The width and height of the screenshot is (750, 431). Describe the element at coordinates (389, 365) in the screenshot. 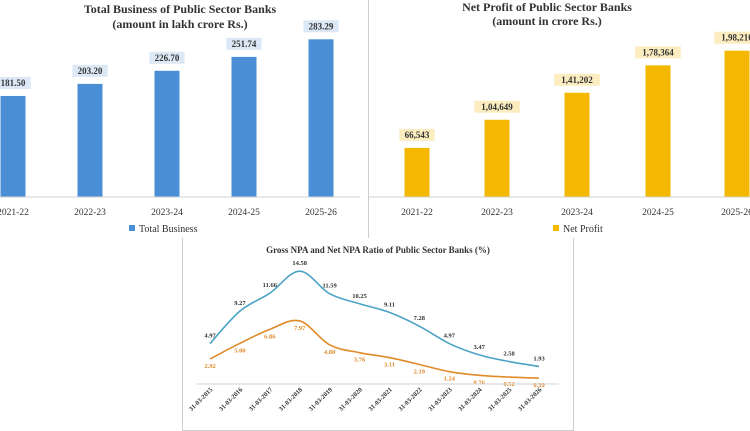

I see `data-label: 3.11` at that location.